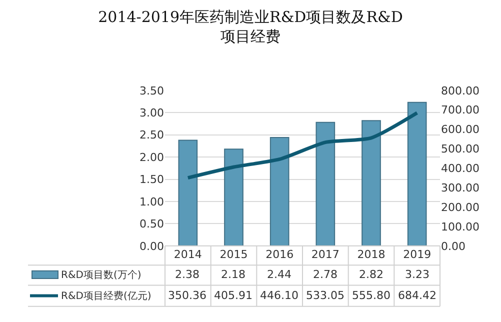 Image resolution: width=501 pixels, height=322 pixels. What do you see at coordinates (152, 224) in the screenshot?
I see `y-tick-label: 0.50` at bounding box center [152, 224].